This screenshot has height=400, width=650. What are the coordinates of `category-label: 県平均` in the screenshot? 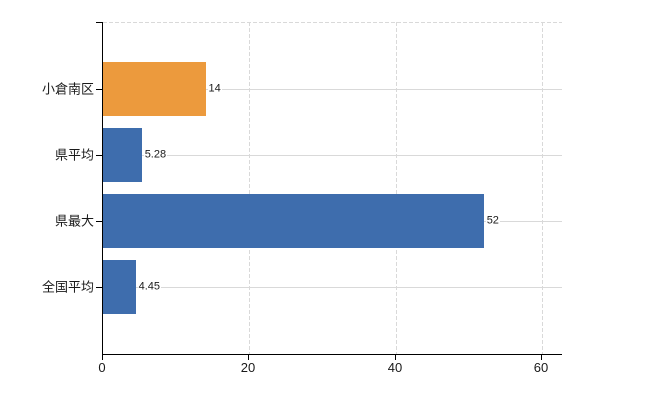 It's located at (74, 155).